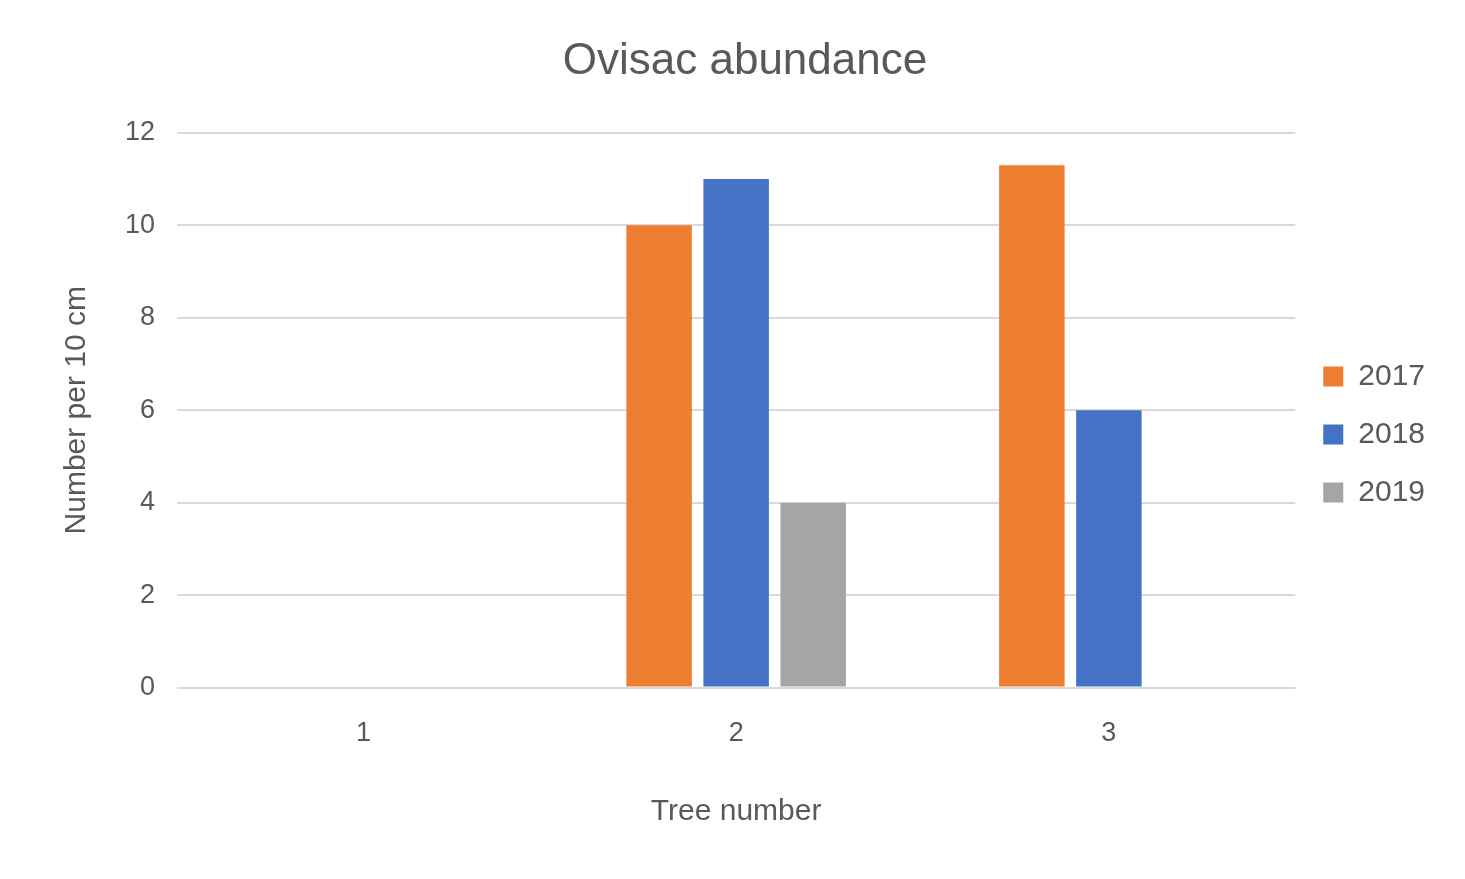  What do you see at coordinates (363, 732) in the screenshot?
I see `x-tick-label: 1` at bounding box center [363, 732].